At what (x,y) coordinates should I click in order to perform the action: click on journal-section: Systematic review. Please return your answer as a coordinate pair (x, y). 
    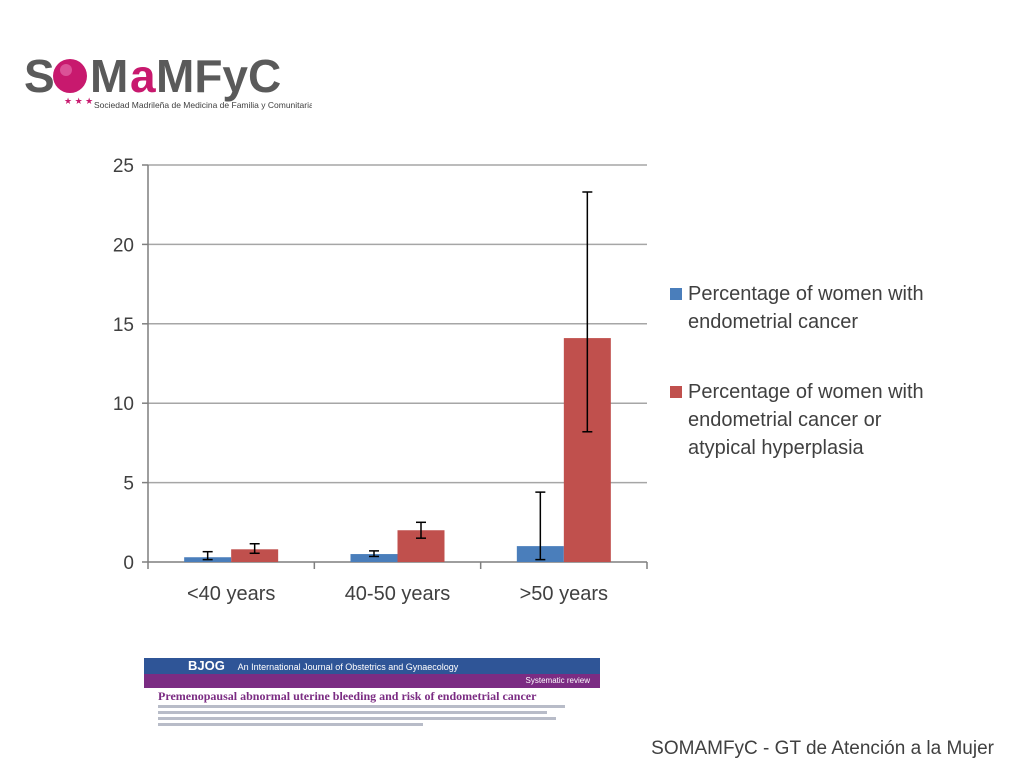
    Looking at the image, I should click on (372, 681).